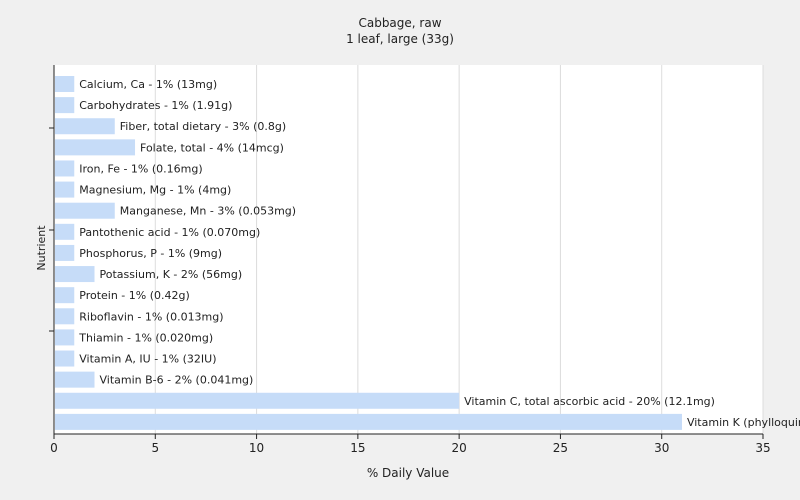 This screenshot has height=500, width=800. Describe the element at coordinates (256, 448) in the screenshot. I see `x-tick-label: 10` at that location.